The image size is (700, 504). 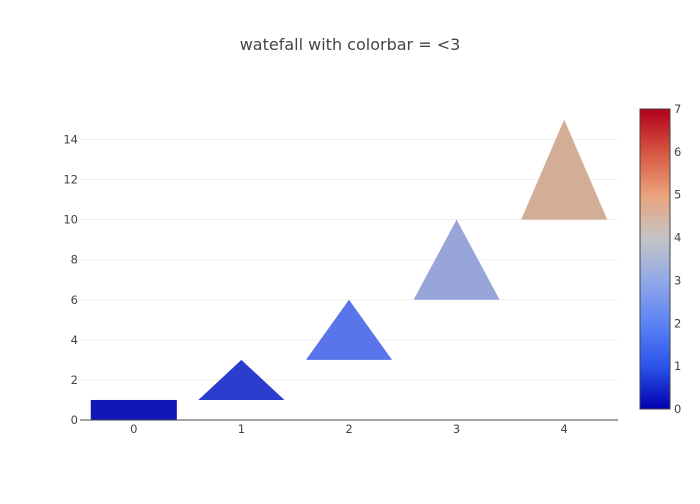 I want to click on y-tick-label: 8, so click(x=74, y=260).